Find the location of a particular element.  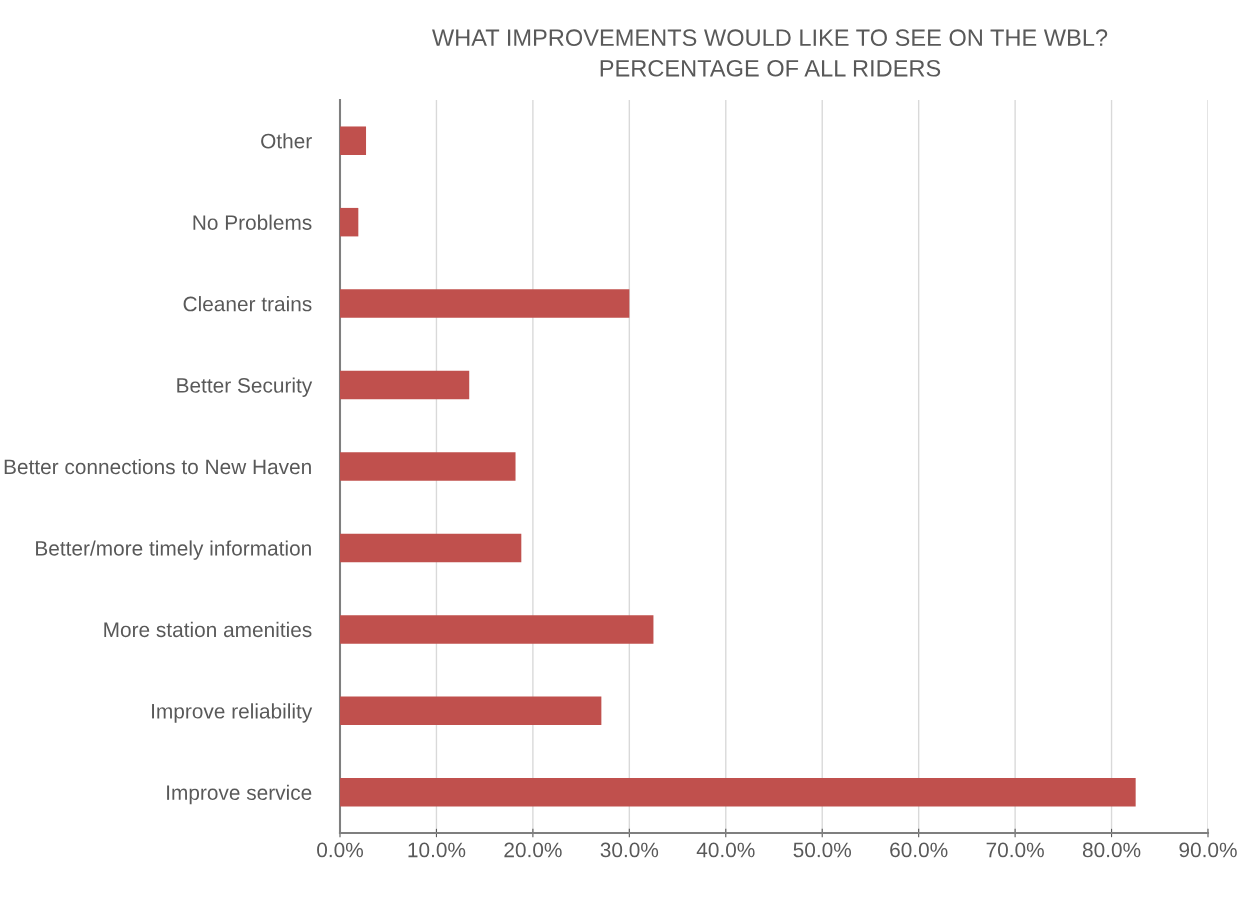

y-tick-label: Better connections to New Haven is located at coordinates (157, 466).